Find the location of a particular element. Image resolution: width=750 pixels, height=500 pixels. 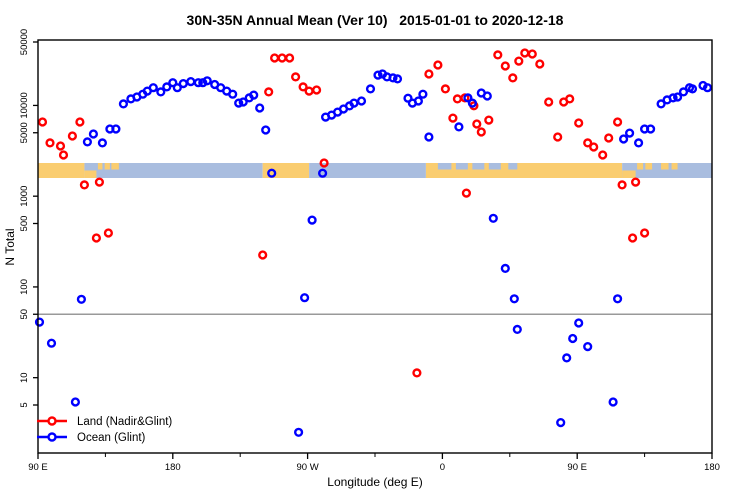

legend-item-ocean: Ocean (Glint) is located at coordinates (91, 438).